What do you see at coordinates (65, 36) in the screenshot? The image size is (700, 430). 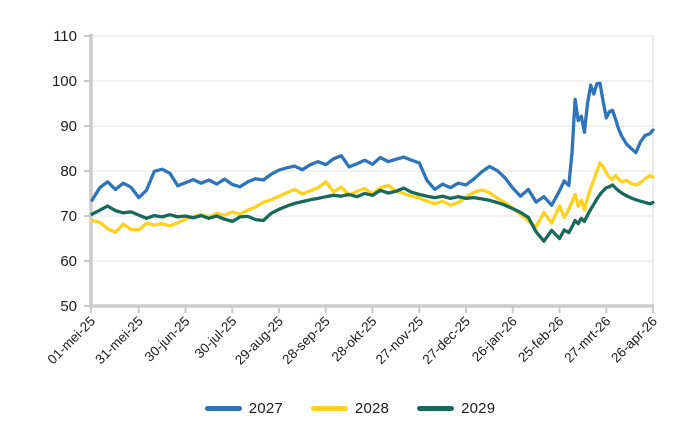 I see `y-tick-label: 110` at bounding box center [65, 36].